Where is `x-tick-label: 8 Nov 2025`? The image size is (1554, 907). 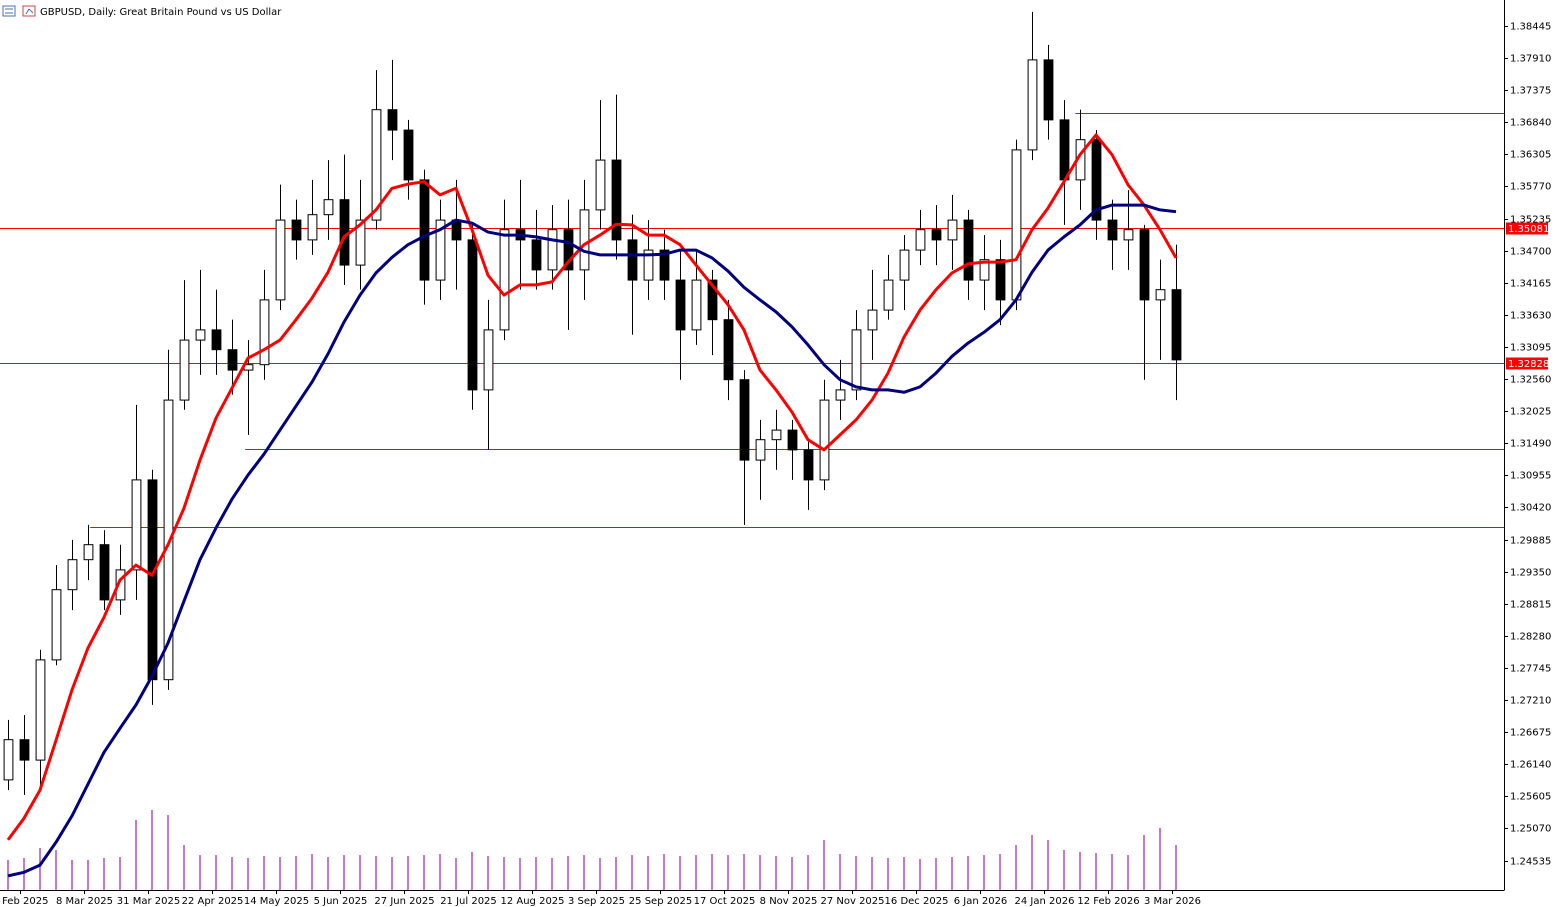
x-tick-label: 8 Nov 2025 is located at coordinates (789, 901).